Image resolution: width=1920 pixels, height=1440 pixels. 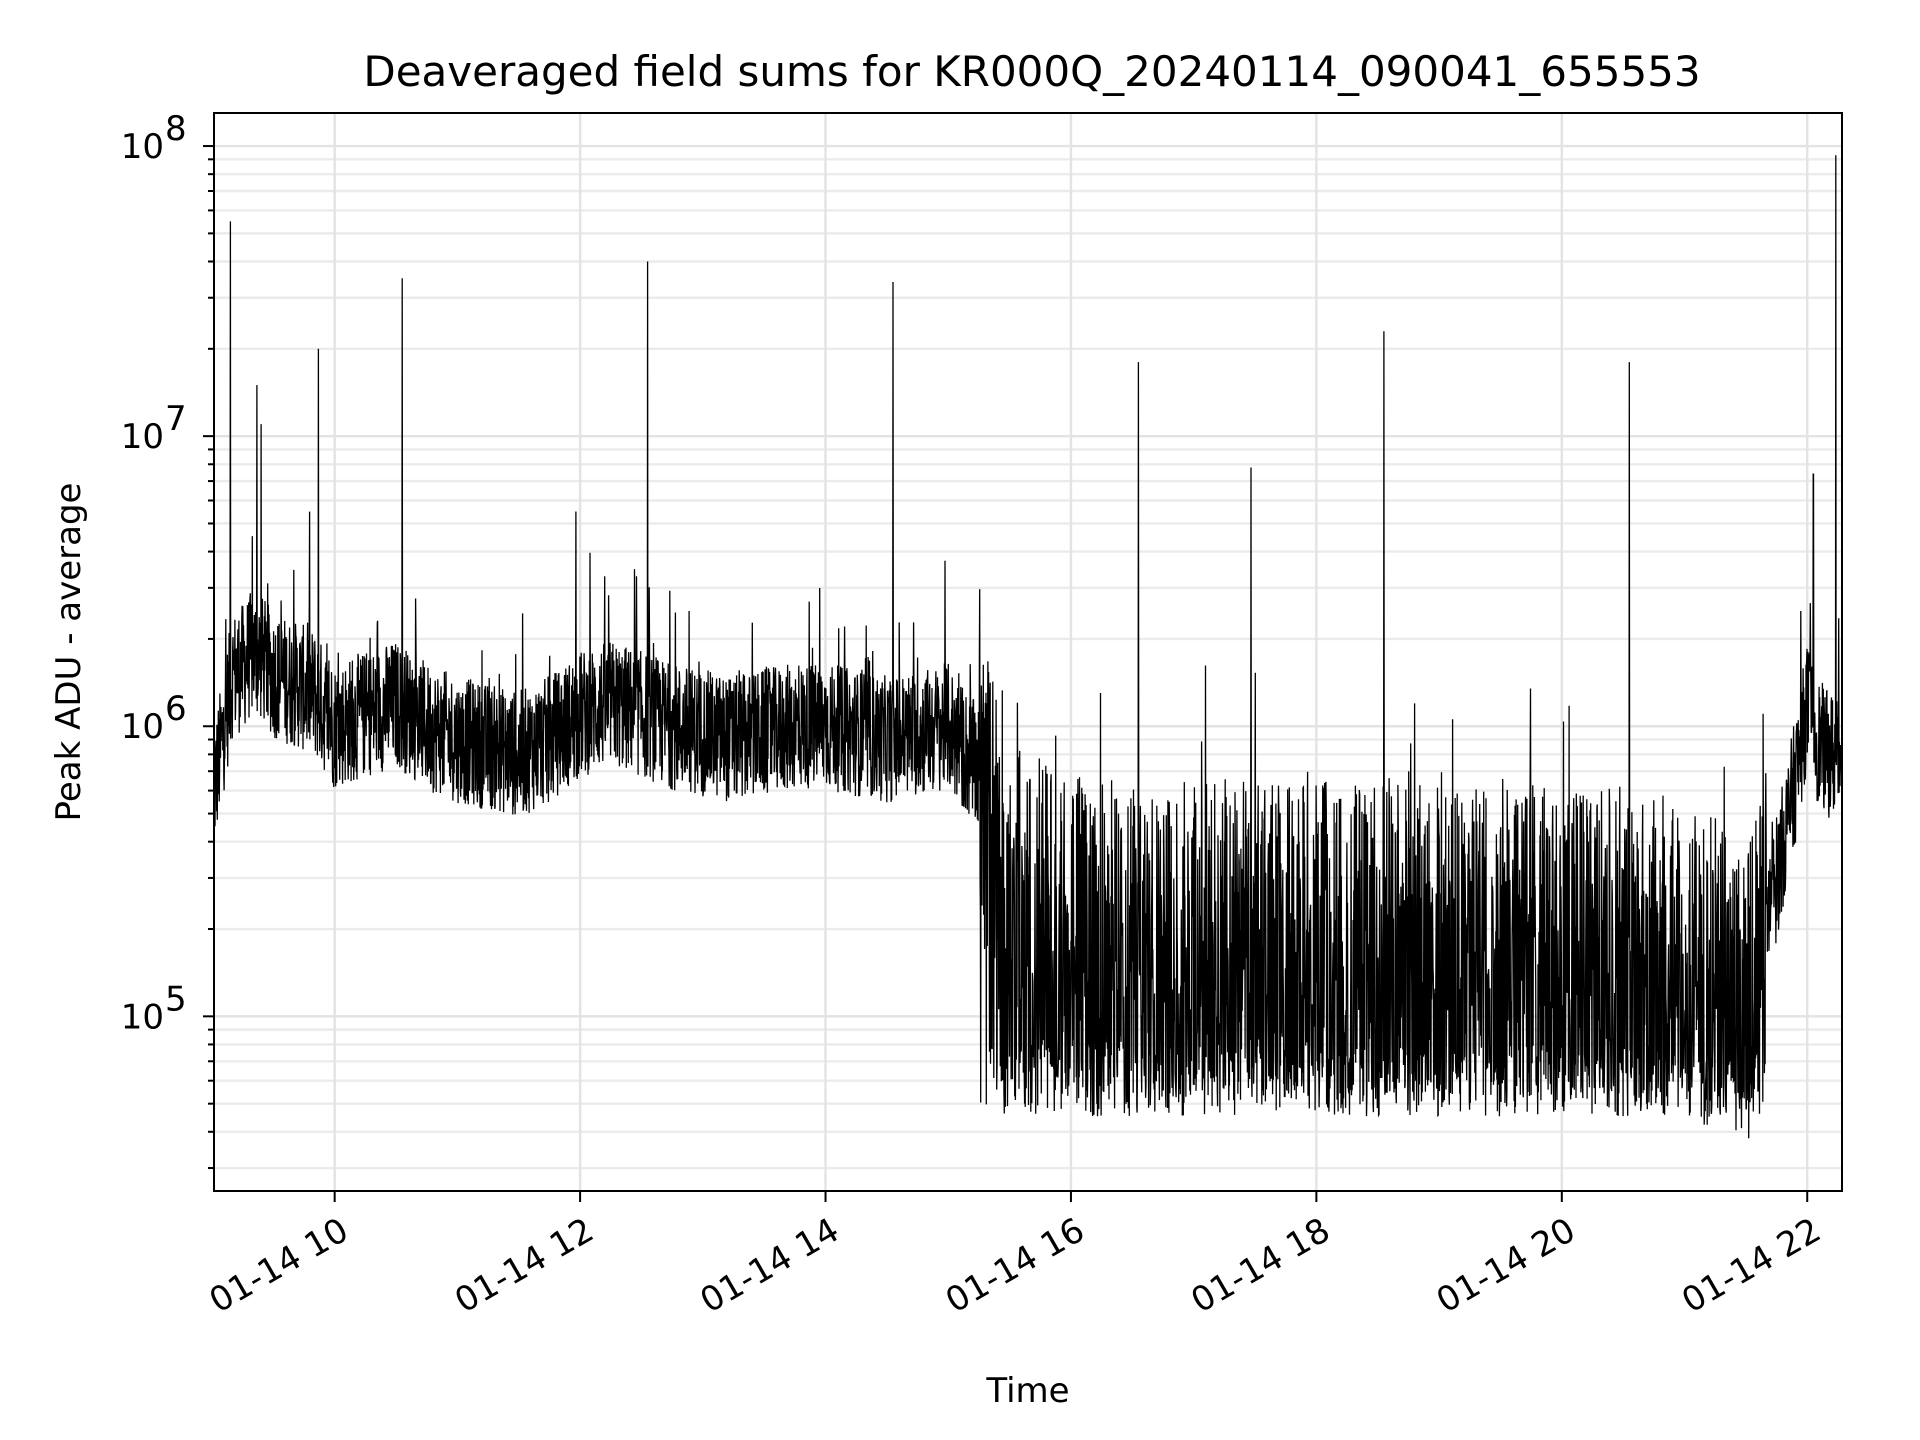 What do you see at coordinates (1027, 1391) in the screenshot?
I see `x-axis-label: Time` at bounding box center [1027, 1391].